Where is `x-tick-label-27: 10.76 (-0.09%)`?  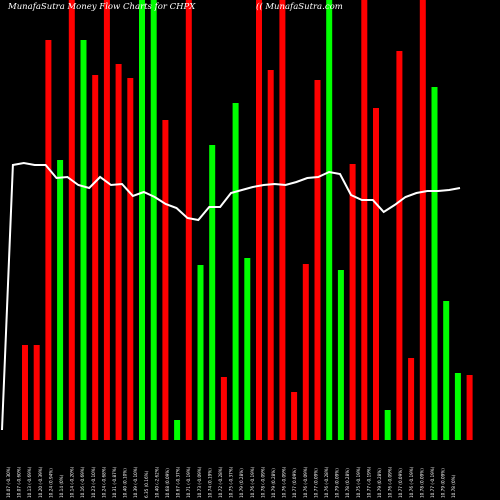 x-tick-label-27: 10.76 (-0.09%) is located at coordinates (284, 482).